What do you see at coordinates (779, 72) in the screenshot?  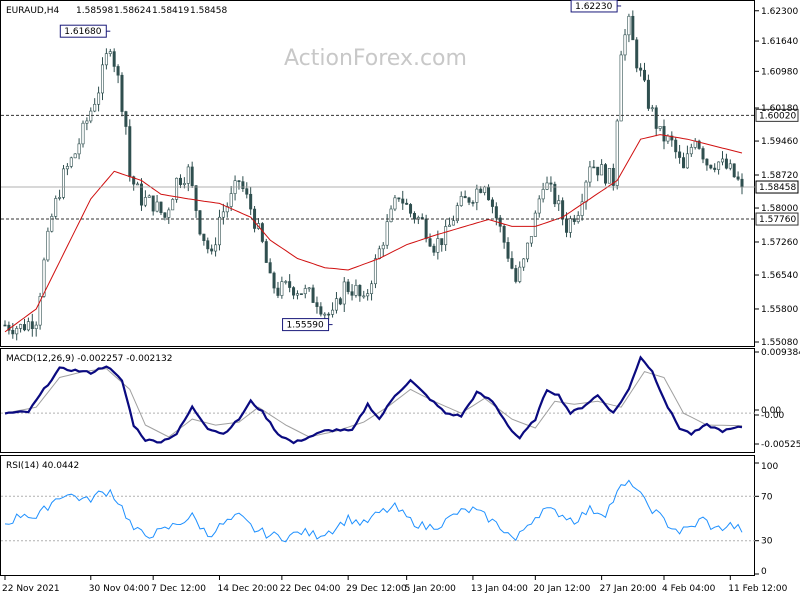 I see `price-tick-label: 1.60980` at bounding box center [779, 72].